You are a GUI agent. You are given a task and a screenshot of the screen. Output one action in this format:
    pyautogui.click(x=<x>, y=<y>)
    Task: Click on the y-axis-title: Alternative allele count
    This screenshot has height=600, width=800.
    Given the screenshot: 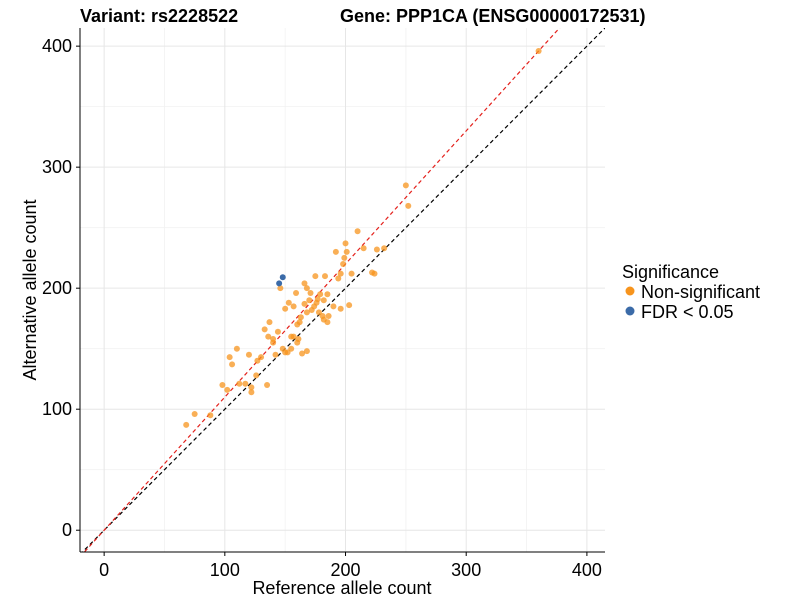 What is the action you would take?
    pyautogui.click(x=30, y=289)
    